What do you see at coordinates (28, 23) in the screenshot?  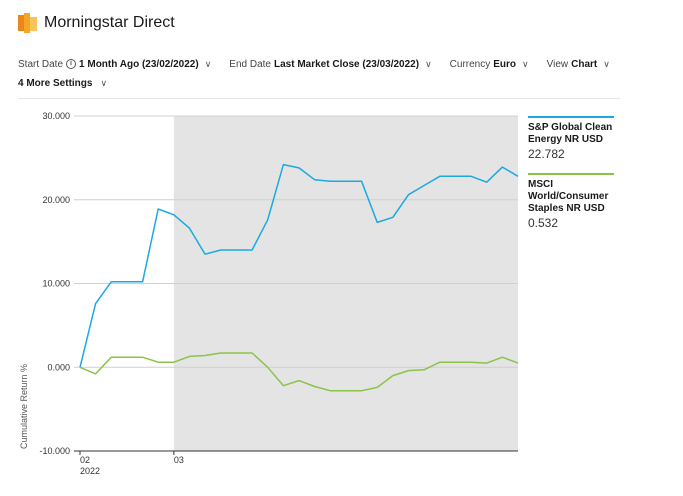 I see `morningstar-logo-icon` at bounding box center [28, 23].